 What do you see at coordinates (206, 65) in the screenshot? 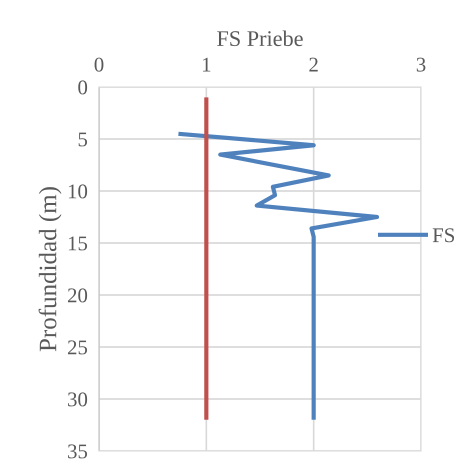
I see `x-tick-label: 1` at bounding box center [206, 65].